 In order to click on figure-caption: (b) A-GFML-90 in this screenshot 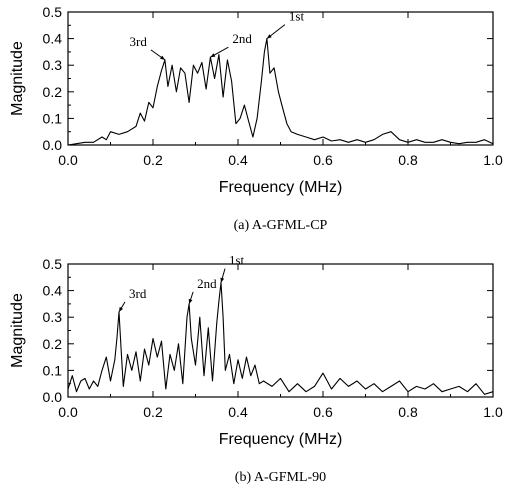, I will do `click(280, 477)`.